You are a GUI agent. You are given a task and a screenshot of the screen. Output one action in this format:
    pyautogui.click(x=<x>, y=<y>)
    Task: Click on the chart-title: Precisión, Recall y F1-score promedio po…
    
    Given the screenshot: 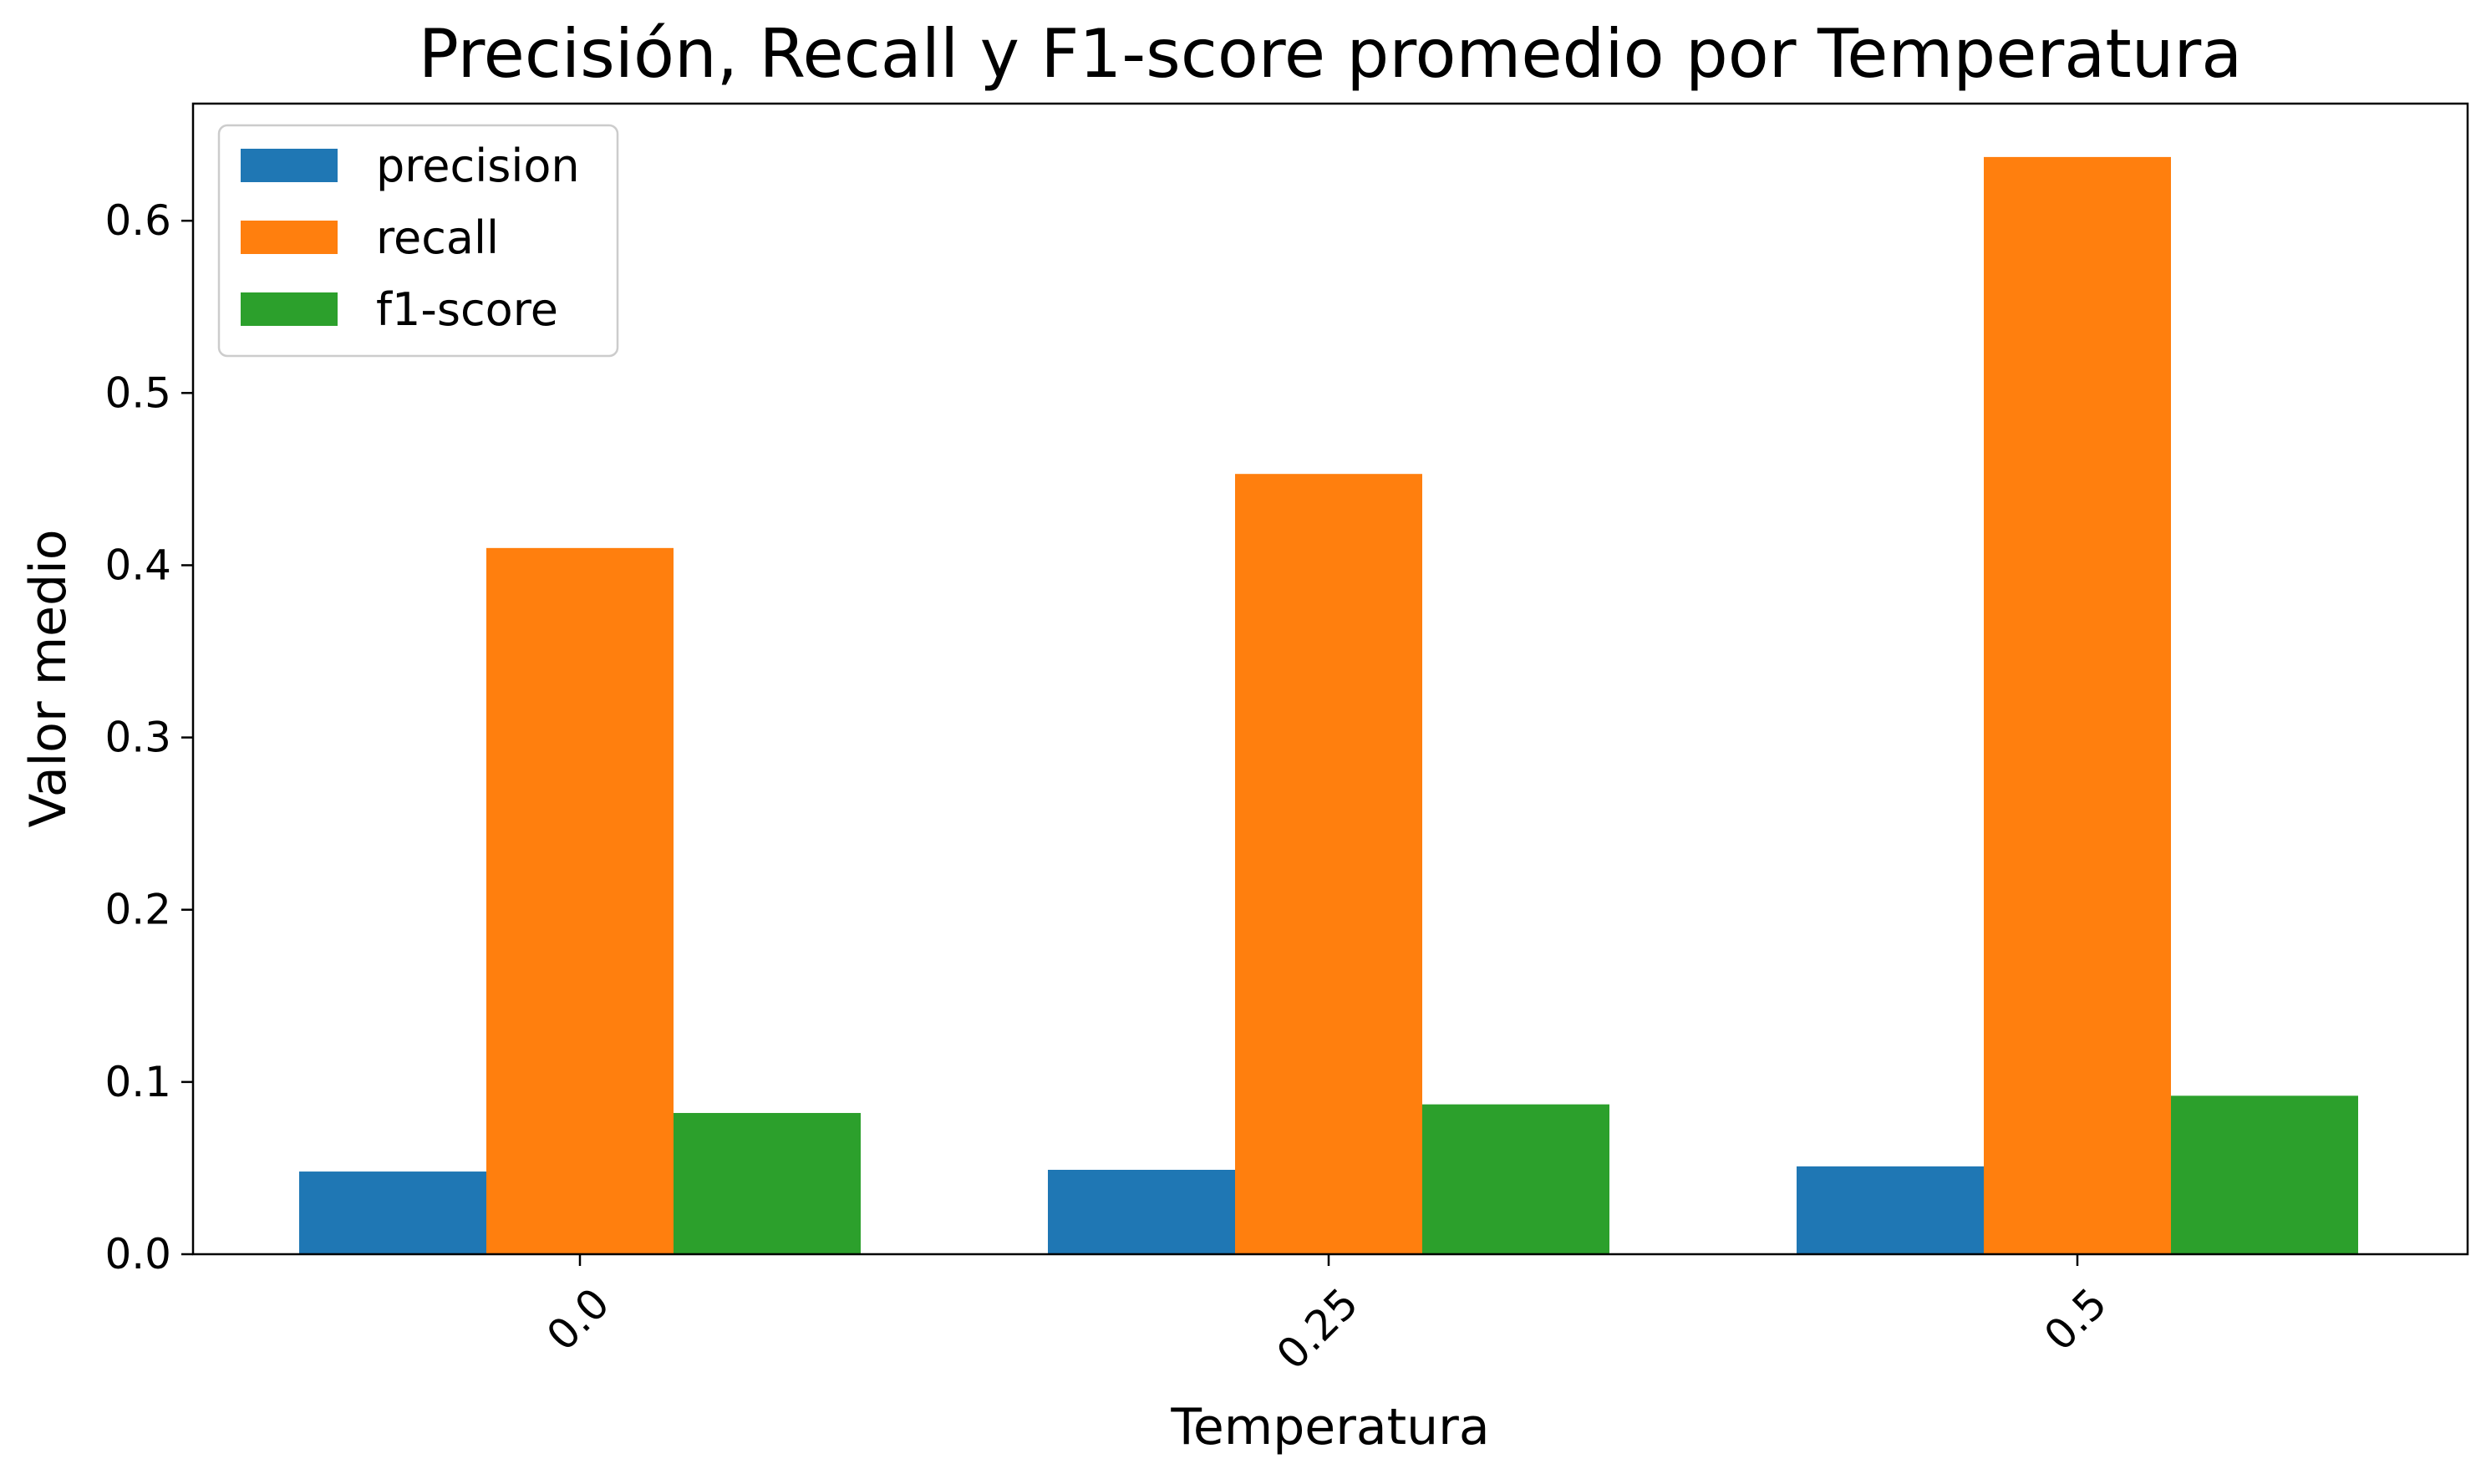 What is the action you would take?
    pyautogui.click(x=1331, y=54)
    